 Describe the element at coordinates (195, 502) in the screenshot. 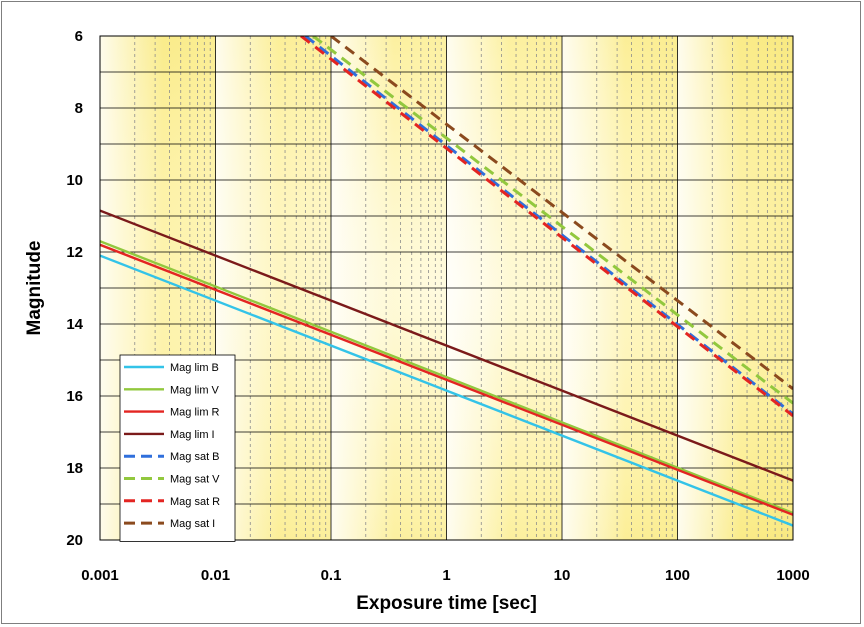

I see `legend-label: Mag sat R` at that location.